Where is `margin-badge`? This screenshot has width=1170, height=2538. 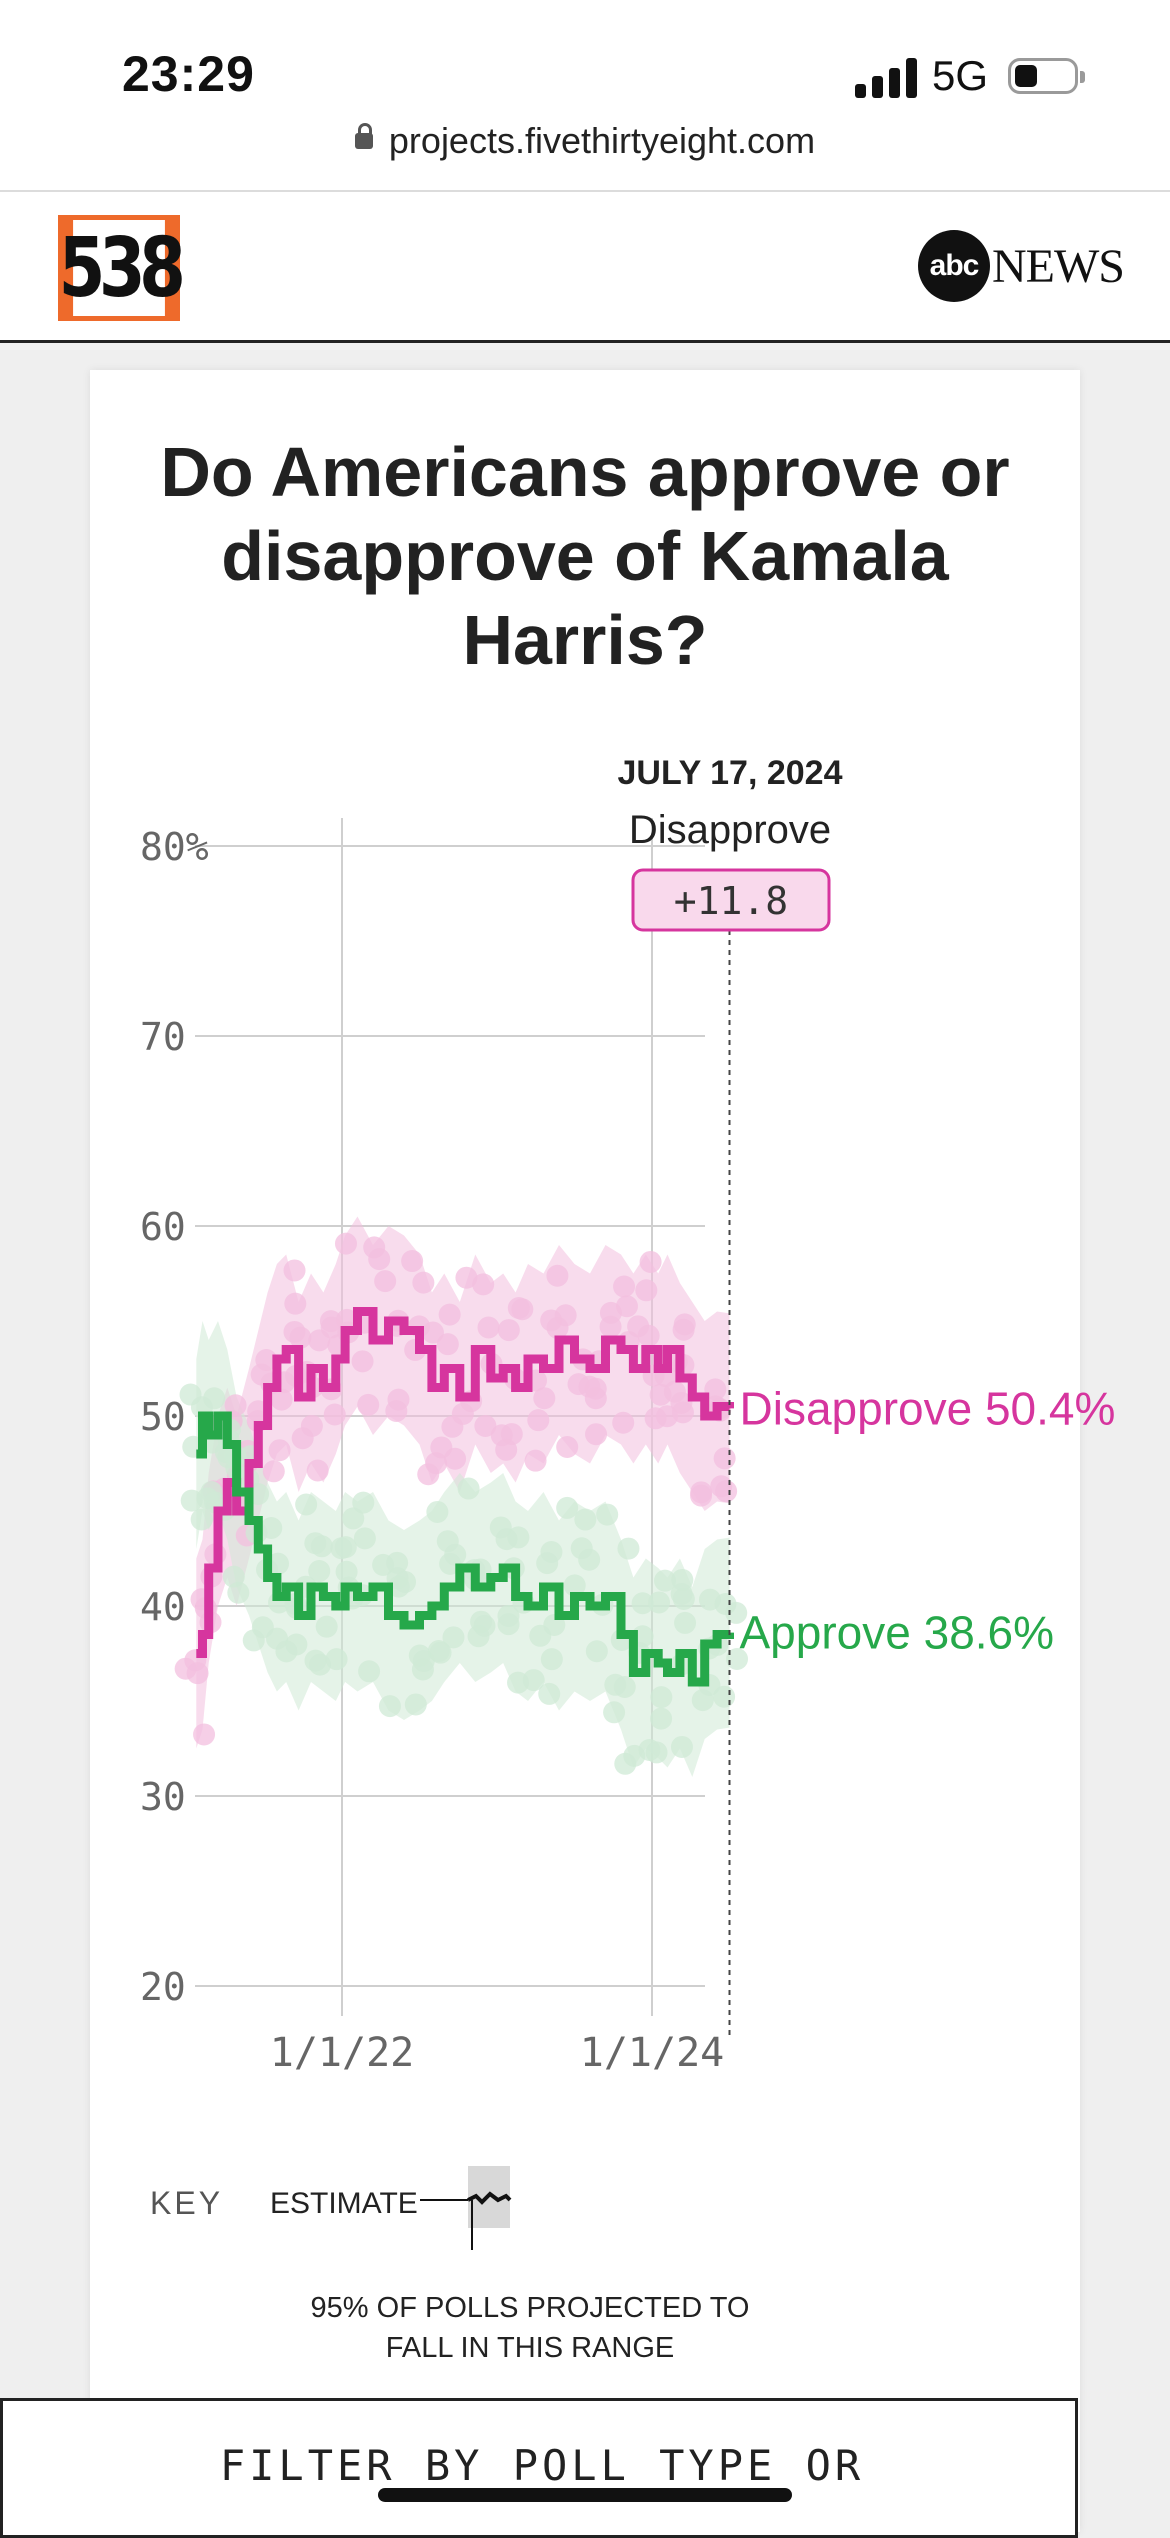 margin-badge is located at coordinates (731, 900).